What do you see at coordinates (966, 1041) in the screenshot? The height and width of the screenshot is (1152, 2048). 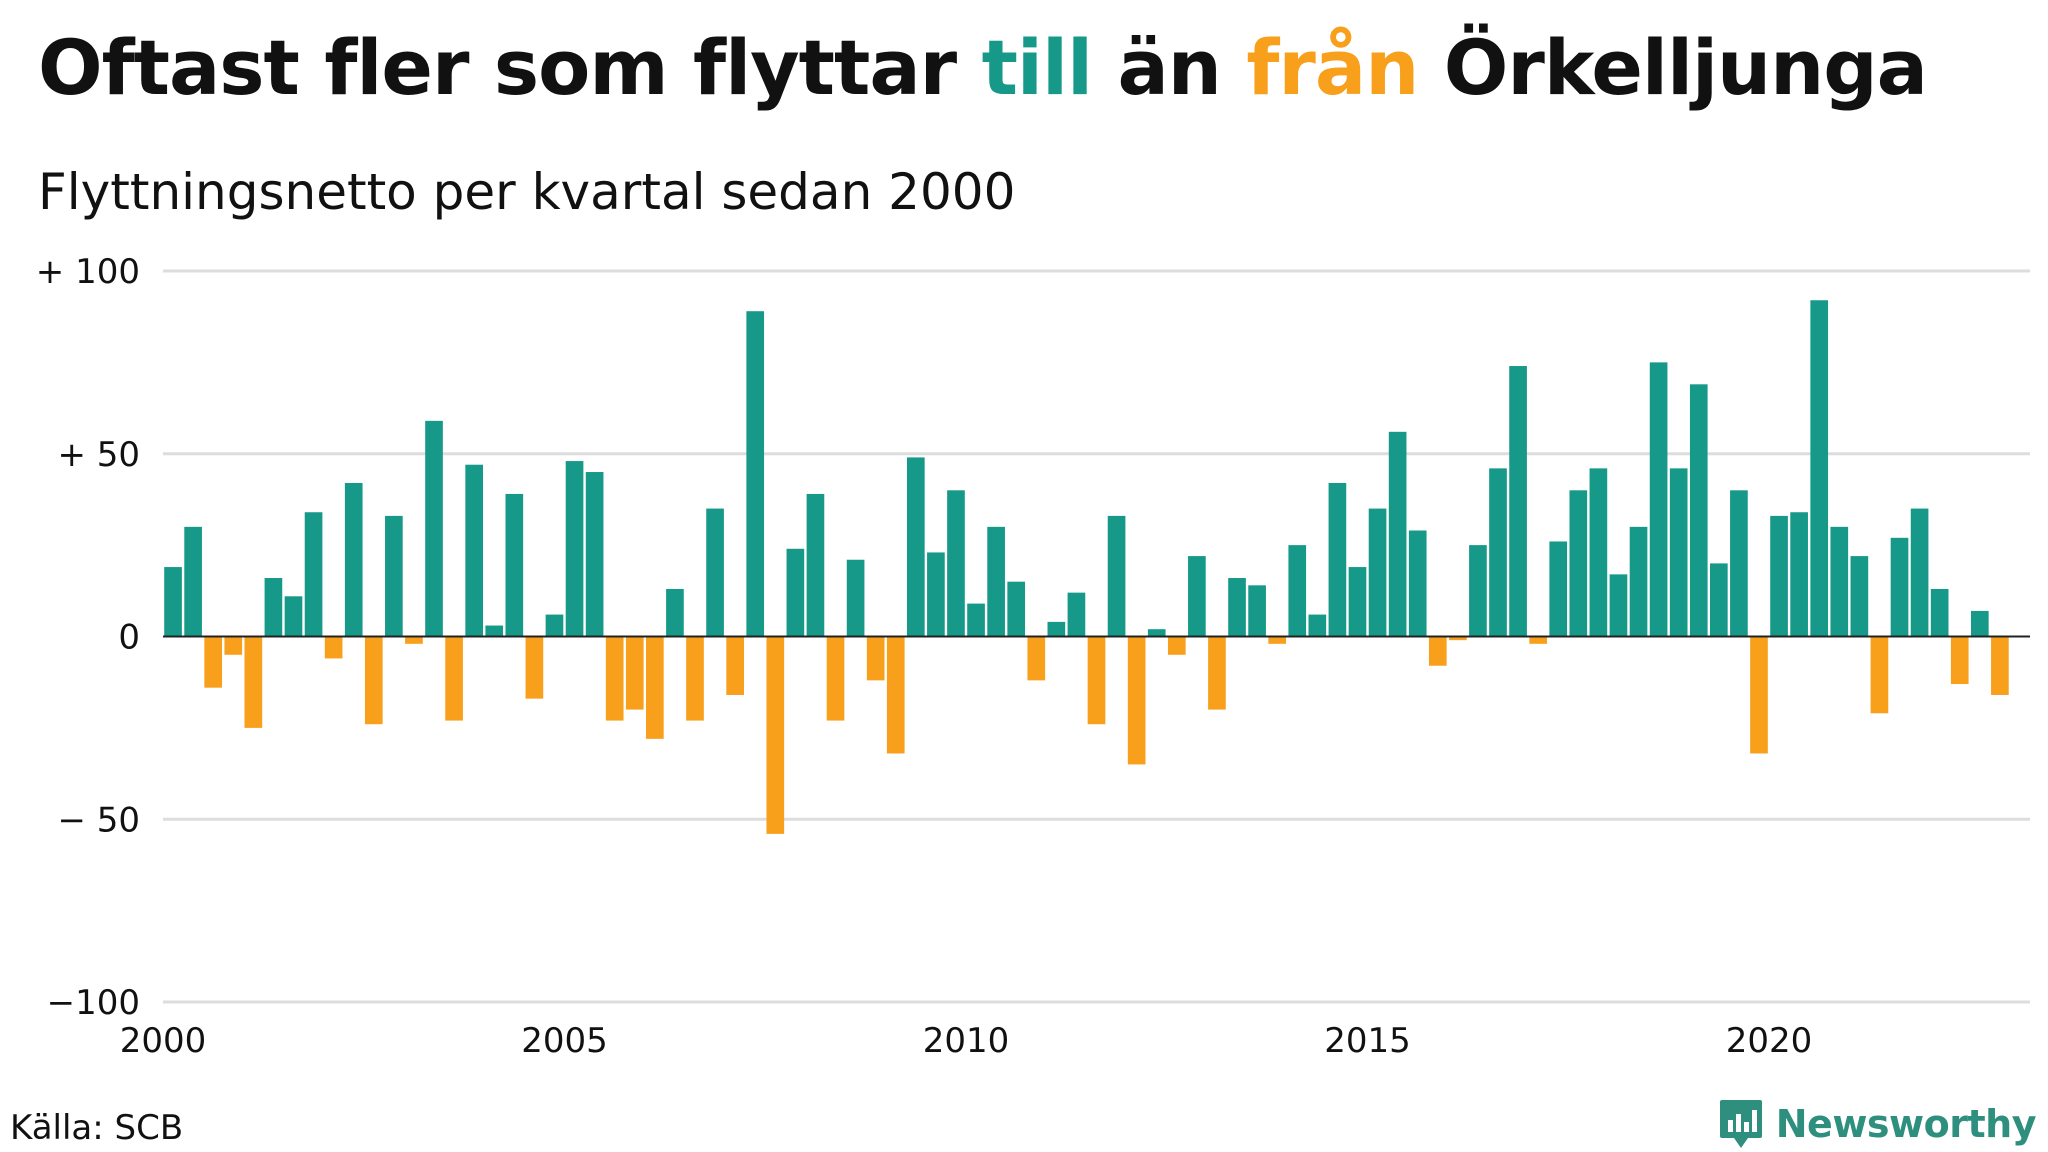 I see `x-tick-label: 2010` at bounding box center [966, 1041].